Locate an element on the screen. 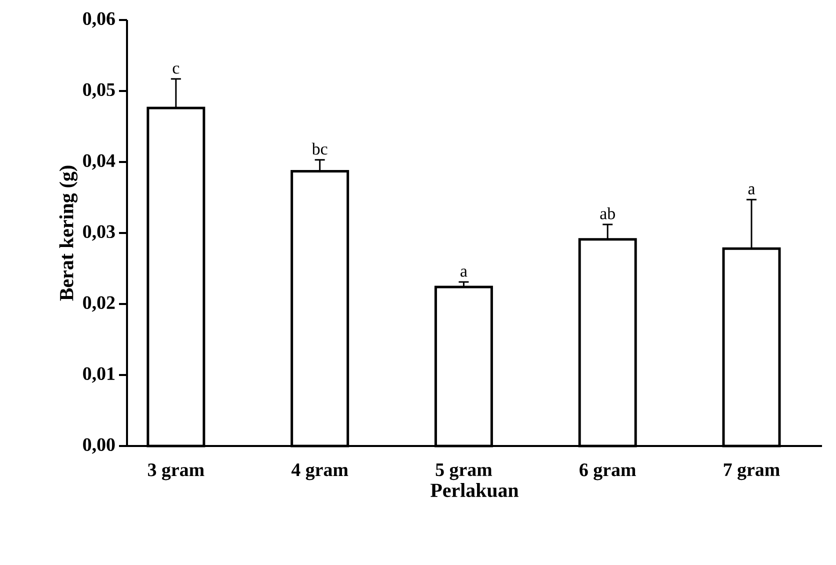 This screenshot has height=565, width=836. x-tick-label: 7 gram is located at coordinates (752, 472).